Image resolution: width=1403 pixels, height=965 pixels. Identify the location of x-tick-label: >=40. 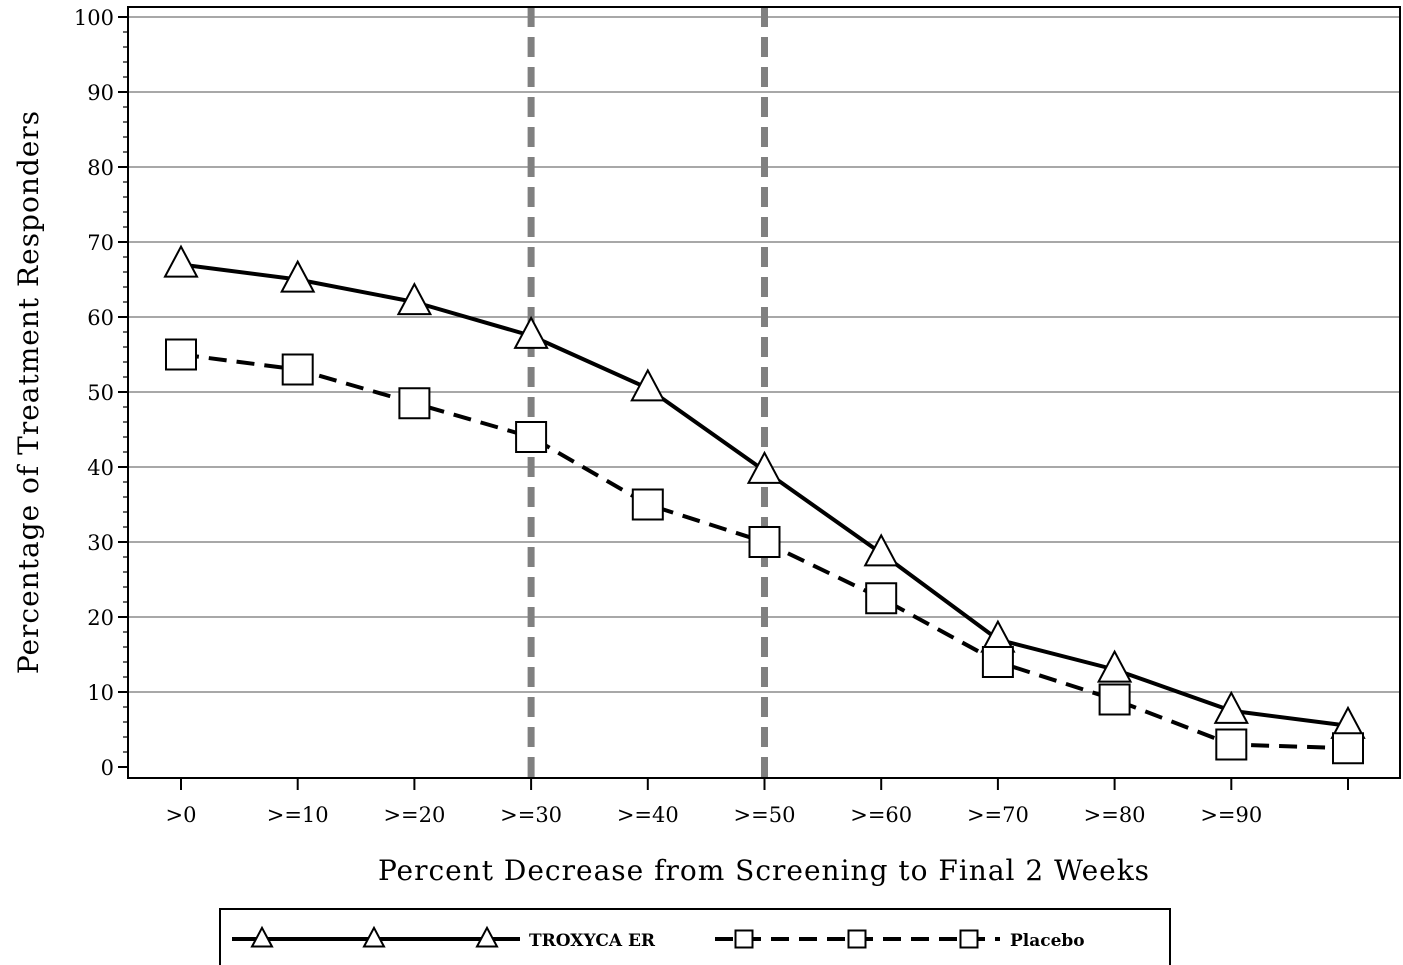
(648, 815).